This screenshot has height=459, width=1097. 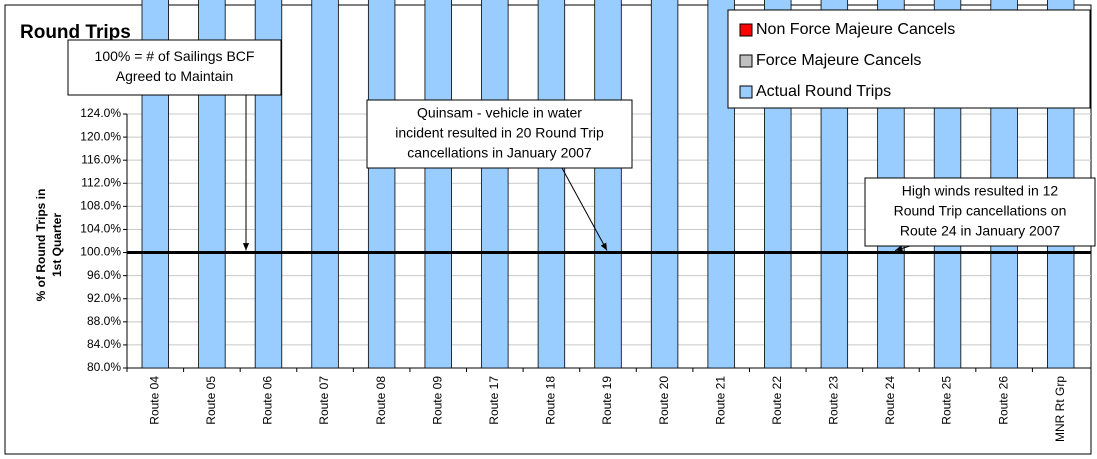 What do you see at coordinates (947, 400) in the screenshot?
I see `x-tick-label: Route 25` at bounding box center [947, 400].